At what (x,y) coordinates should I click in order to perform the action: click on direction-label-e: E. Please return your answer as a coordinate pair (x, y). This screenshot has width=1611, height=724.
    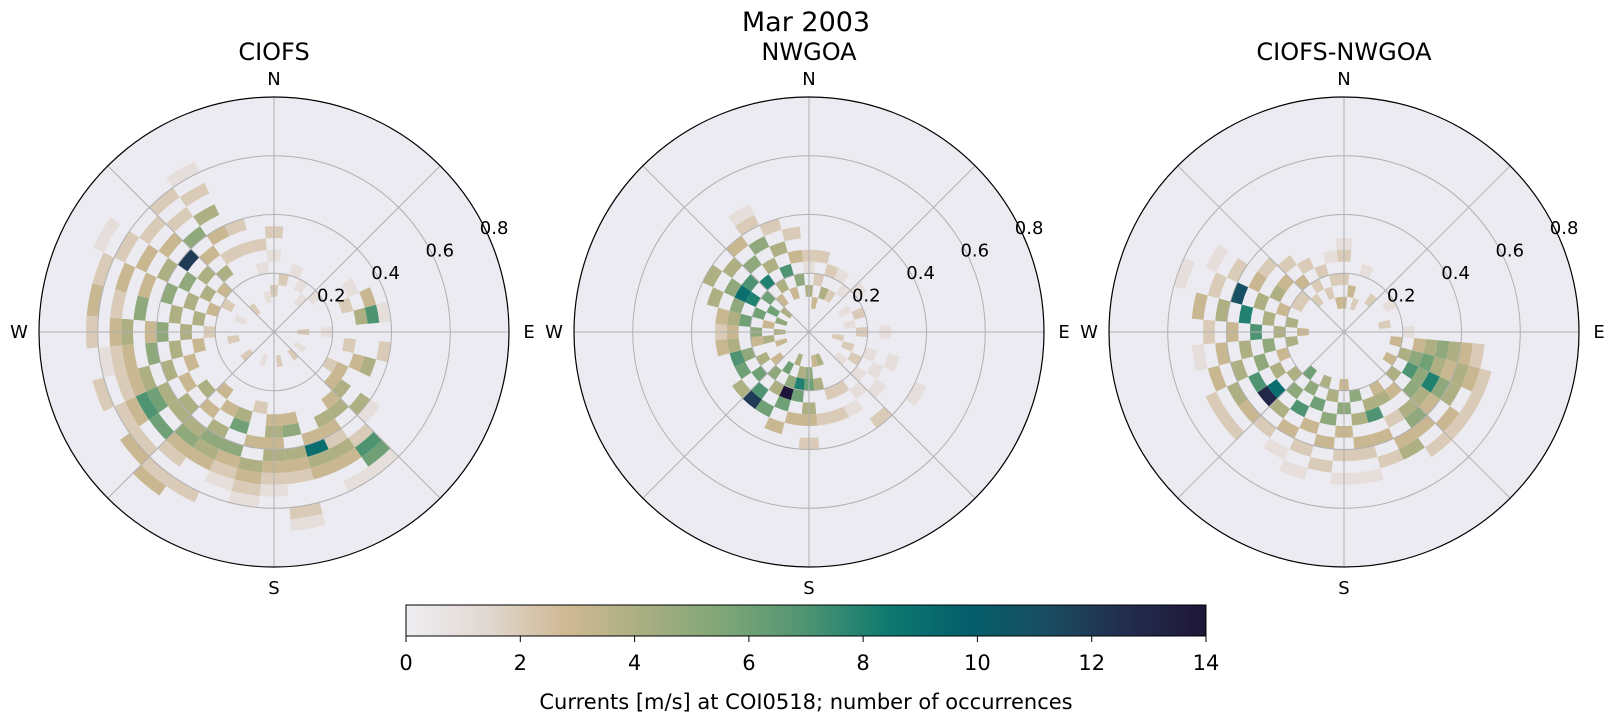
    Looking at the image, I should click on (1598, 332).